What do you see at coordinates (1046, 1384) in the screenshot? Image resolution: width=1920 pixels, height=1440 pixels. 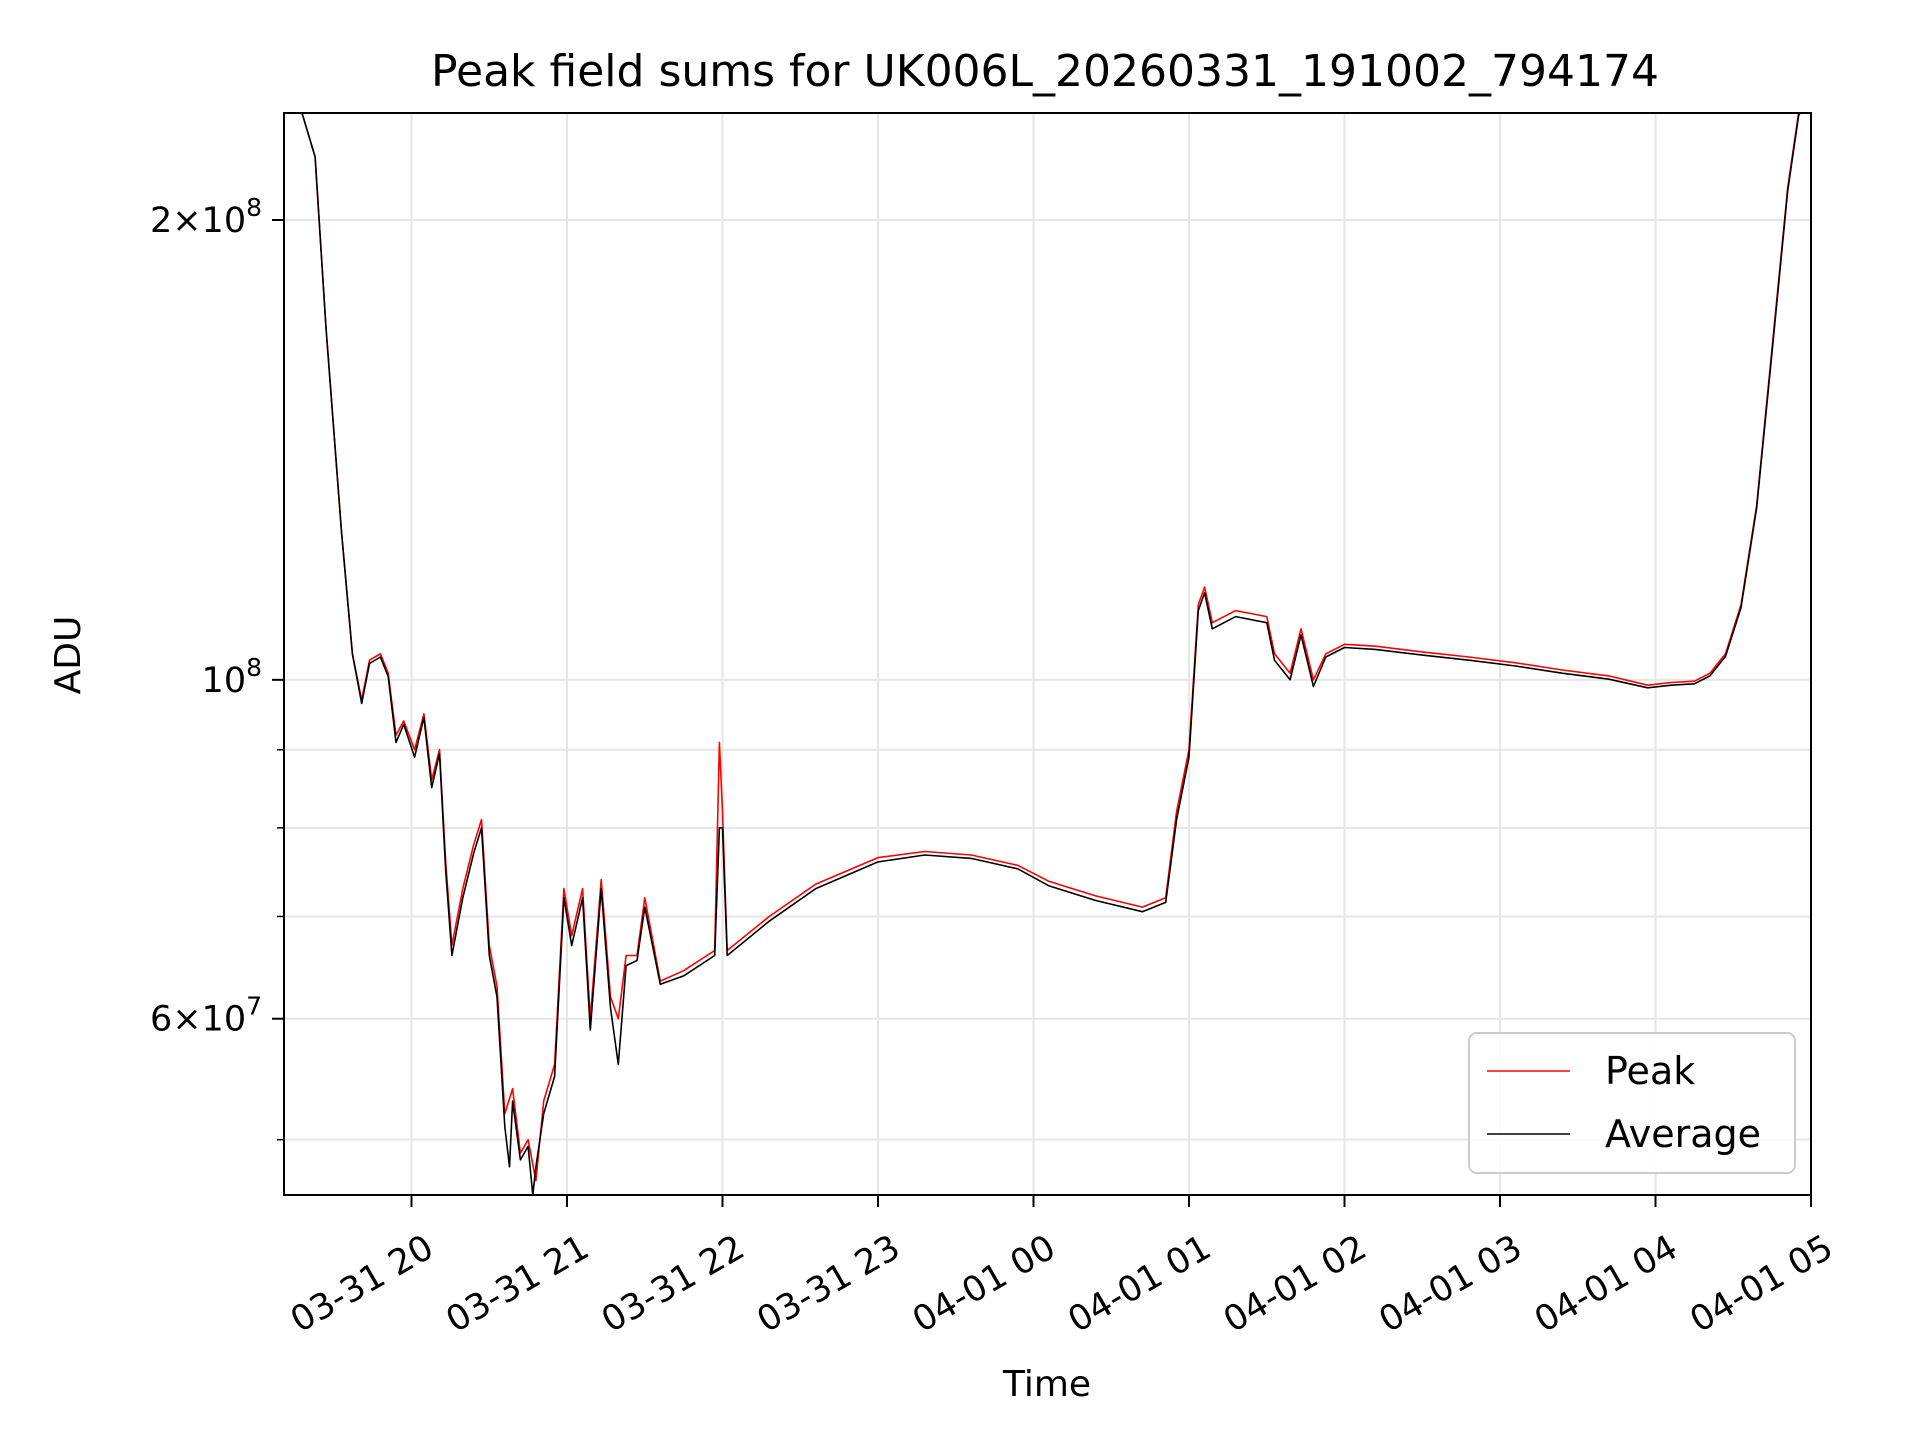 I see `x-axis-label: Time` at bounding box center [1046, 1384].